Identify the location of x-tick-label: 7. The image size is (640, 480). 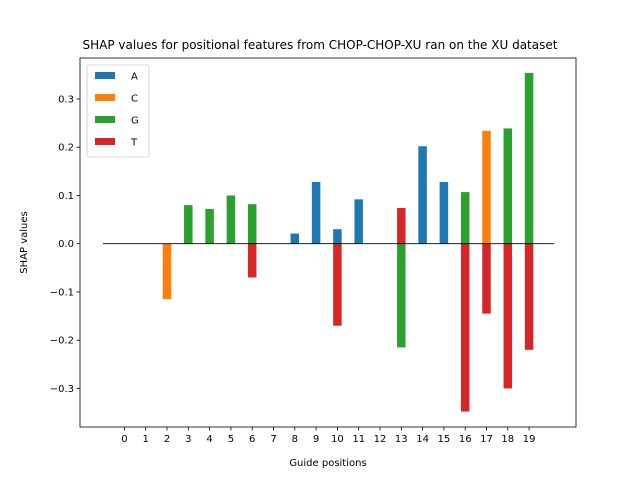
(273, 439).